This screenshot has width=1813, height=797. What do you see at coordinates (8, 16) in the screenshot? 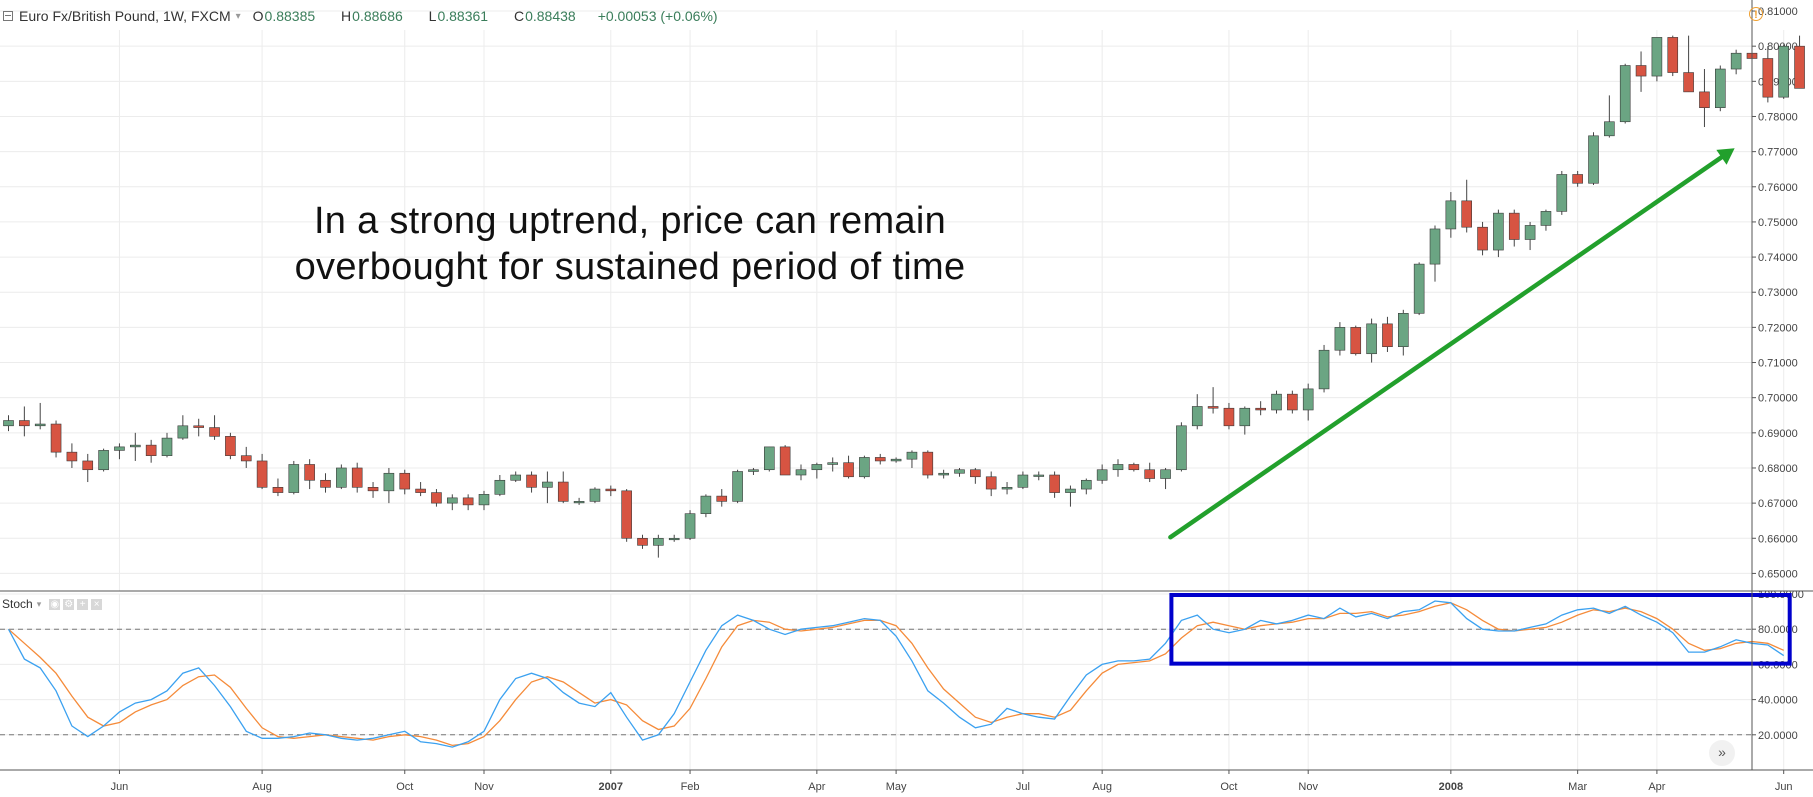
I see `collapse-icon` at bounding box center [8, 16].